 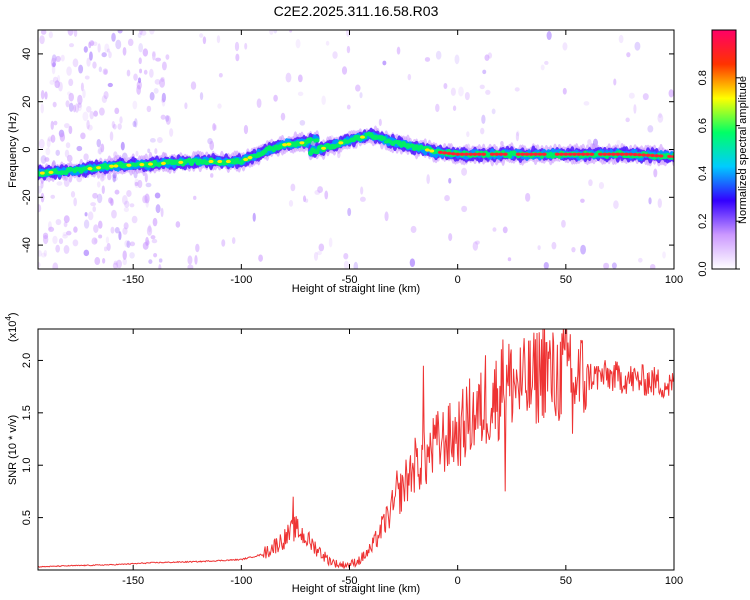 What do you see at coordinates (133, 280) in the screenshot?
I see `spectrogram-x-tick-label: -150` at bounding box center [133, 280].